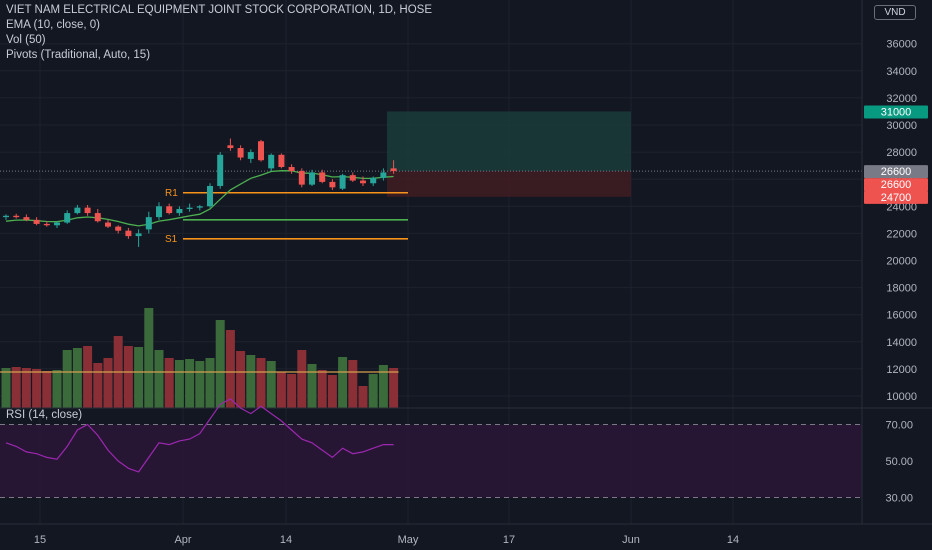 The image size is (932, 550). I want to click on currency-button: VND, so click(895, 12).